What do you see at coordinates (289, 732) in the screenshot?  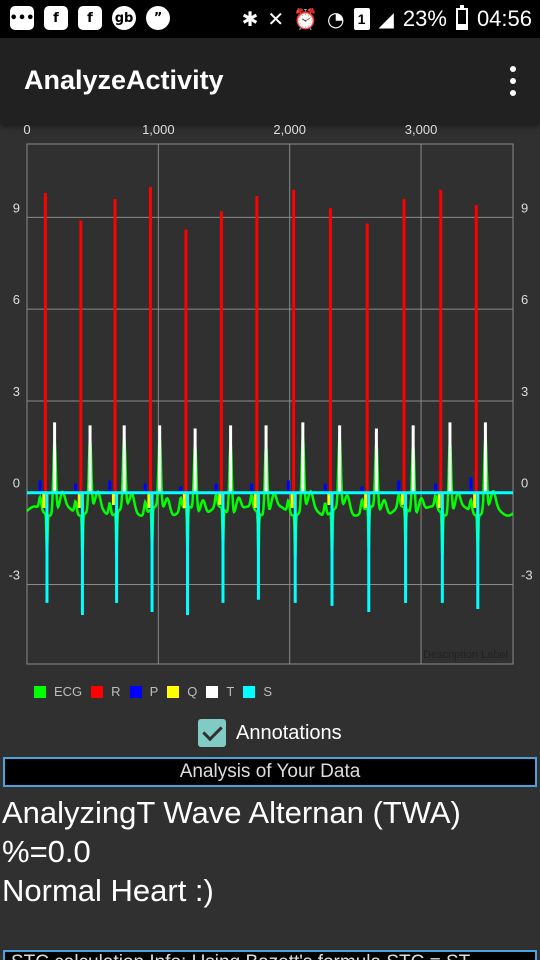 I see `annotations-label: Annotations` at bounding box center [289, 732].